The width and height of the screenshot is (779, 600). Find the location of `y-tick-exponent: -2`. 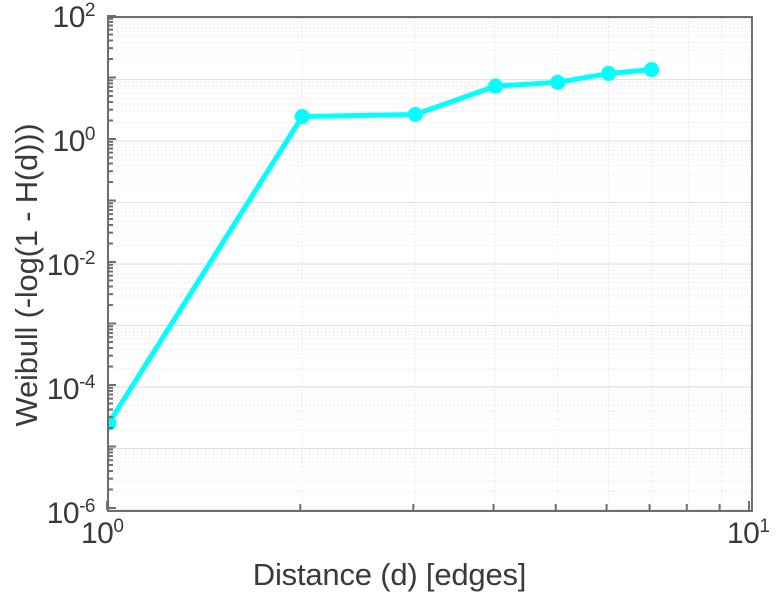

y-tick-exponent: -2 is located at coordinates (87, 258).